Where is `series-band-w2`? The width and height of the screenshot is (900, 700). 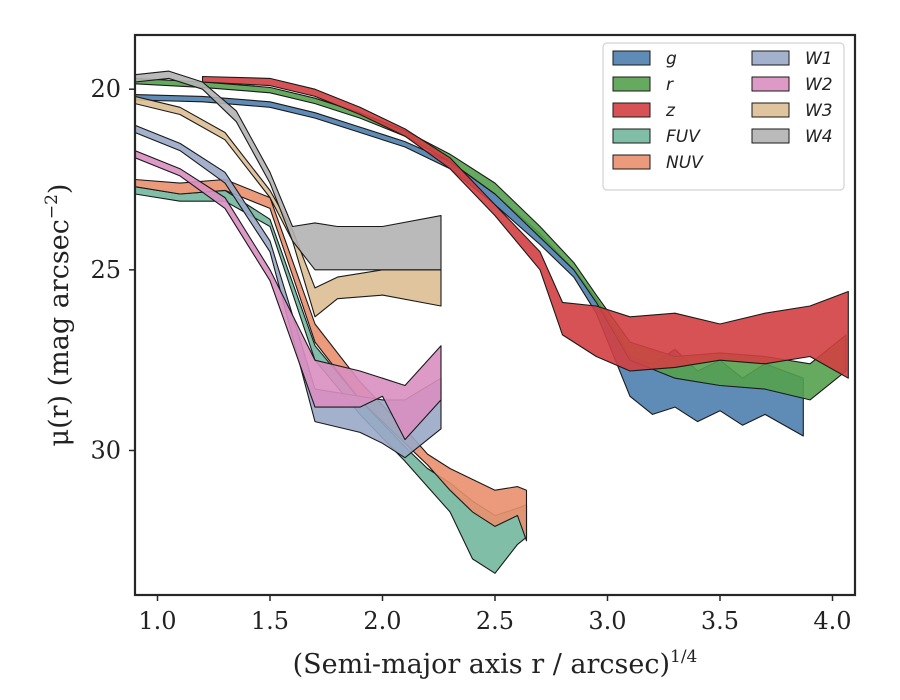 series-band-w2 is located at coordinates (288, 295).